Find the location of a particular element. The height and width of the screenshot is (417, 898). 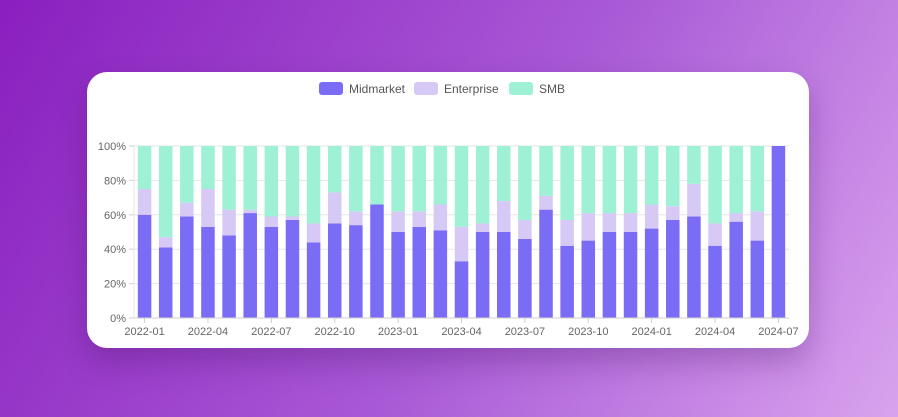

y-tick-label: 60% is located at coordinates (115, 216).